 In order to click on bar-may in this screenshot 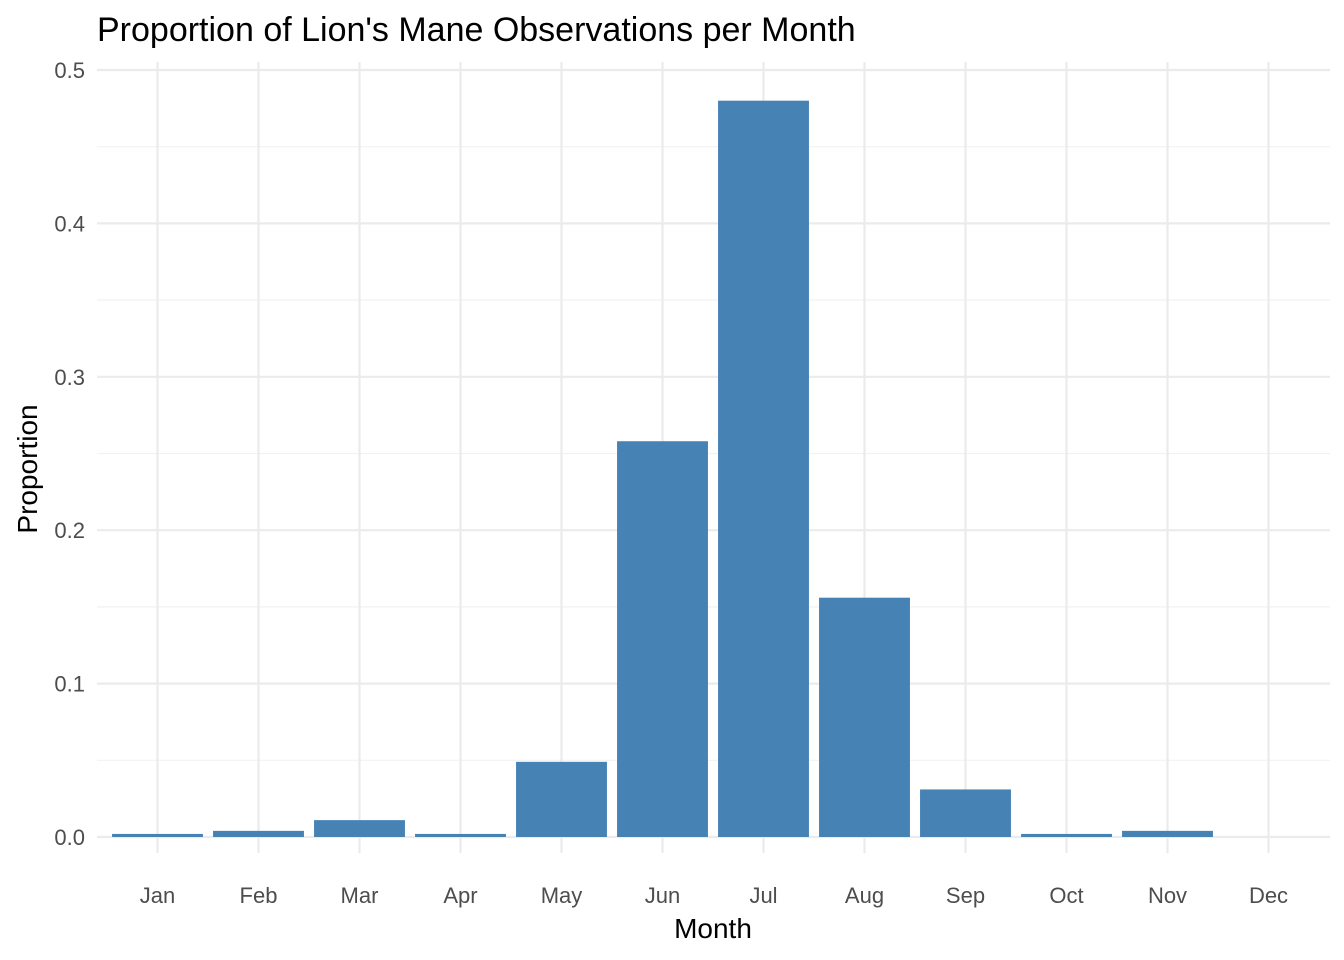, I will do `click(561, 799)`.